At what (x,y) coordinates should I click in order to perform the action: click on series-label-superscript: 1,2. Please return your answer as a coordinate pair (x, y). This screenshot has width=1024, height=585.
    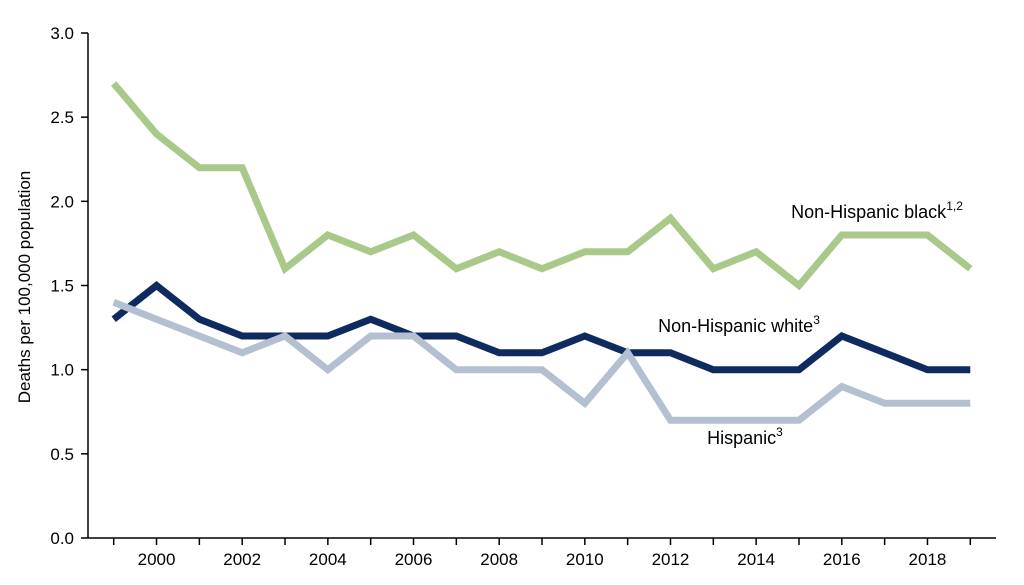
    Looking at the image, I should click on (954, 206).